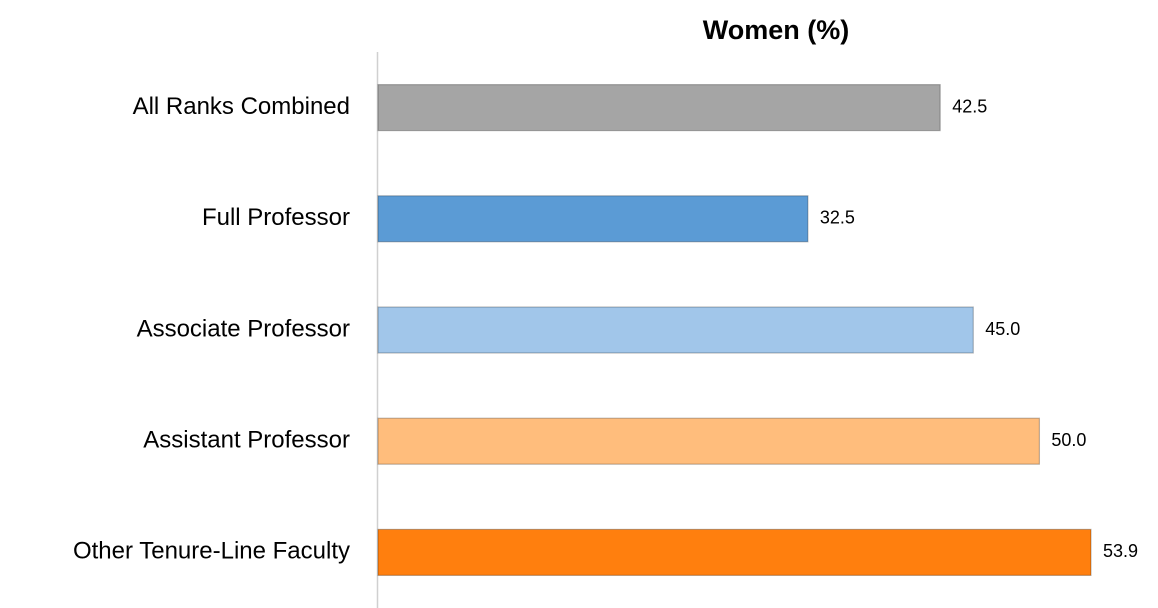 This screenshot has width=1158, height=608. I want to click on value-label: 32.5, so click(837, 218).